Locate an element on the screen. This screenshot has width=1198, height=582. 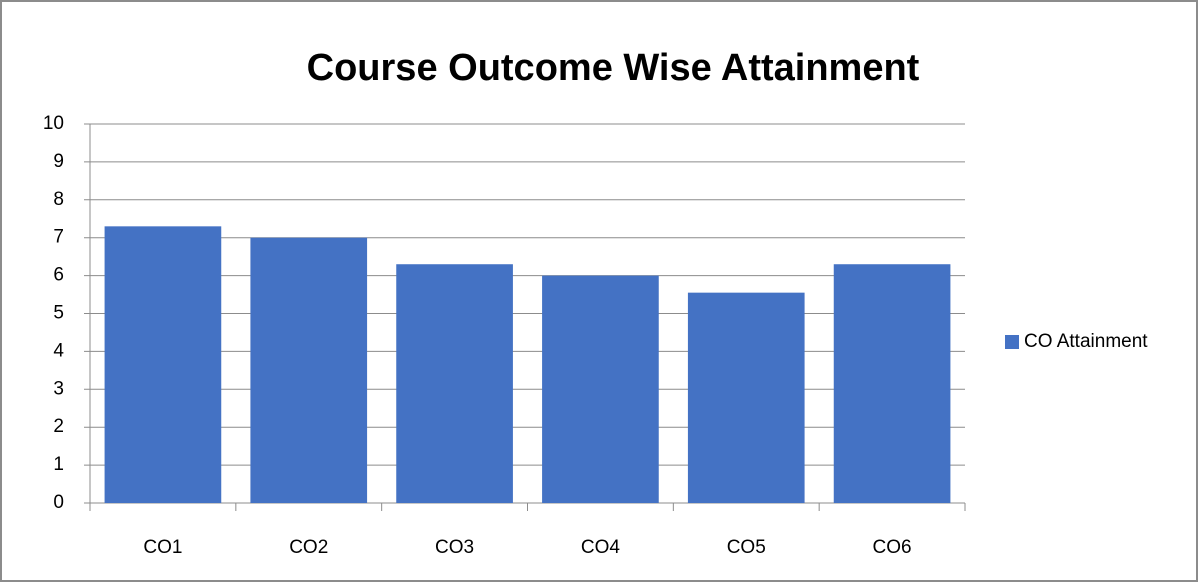
x-tick-label: CO4 is located at coordinates (601, 547).